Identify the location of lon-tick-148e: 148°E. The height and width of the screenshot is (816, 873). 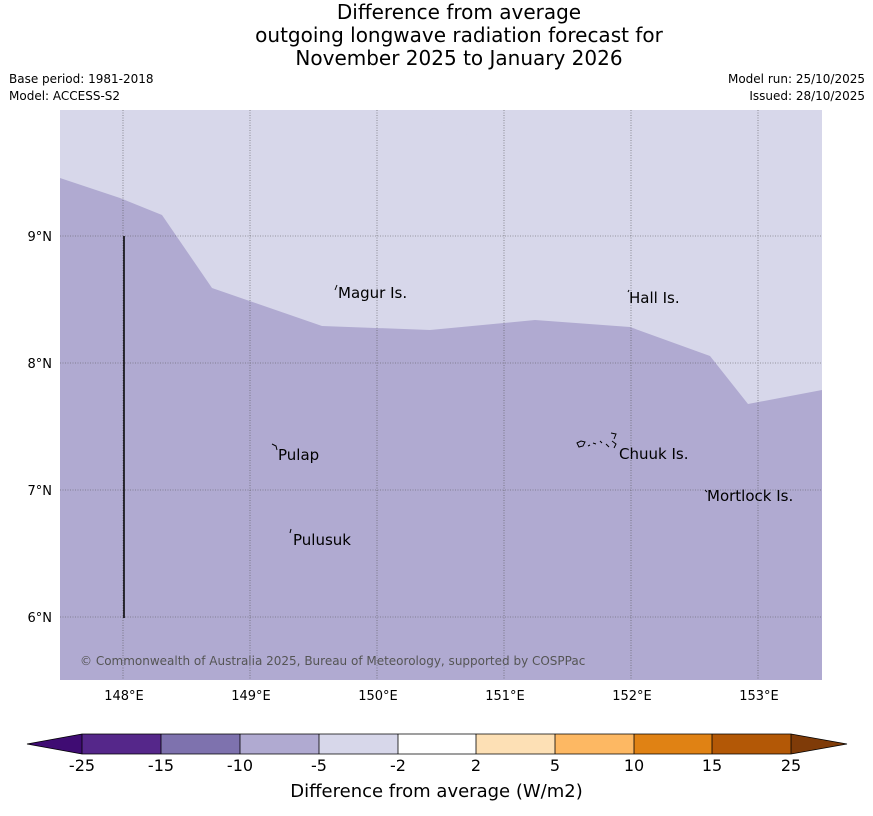
(124, 696).